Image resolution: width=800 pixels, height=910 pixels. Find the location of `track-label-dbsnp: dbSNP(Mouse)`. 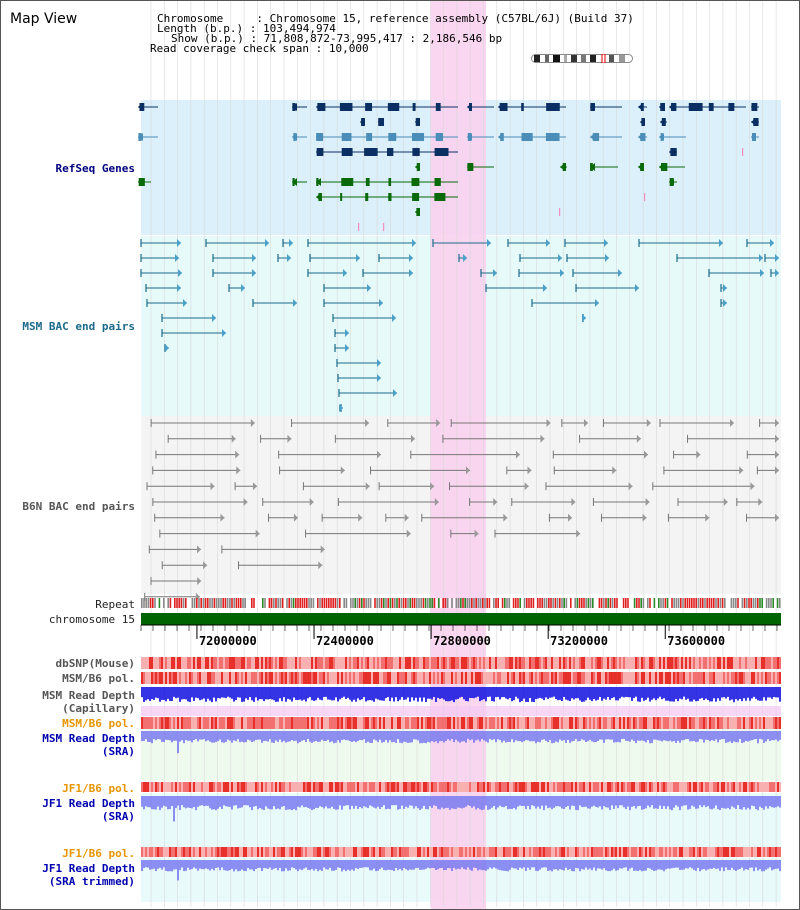

track-label-dbsnp: dbSNP(Mouse) is located at coordinates (95, 663).